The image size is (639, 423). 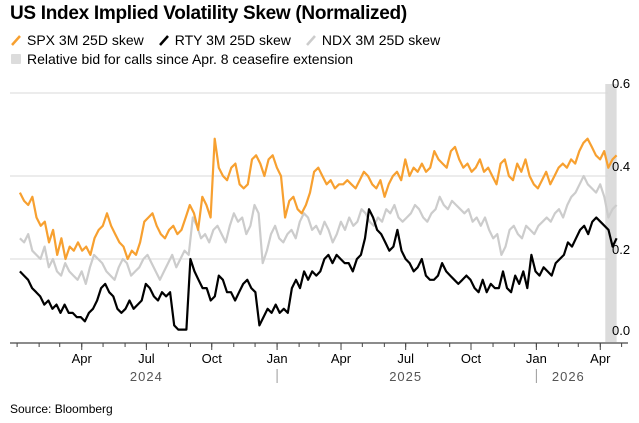 What do you see at coordinates (405, 376) in the screenshot?
I see `x-year-label: 2025` at bounding box center [405, 376].